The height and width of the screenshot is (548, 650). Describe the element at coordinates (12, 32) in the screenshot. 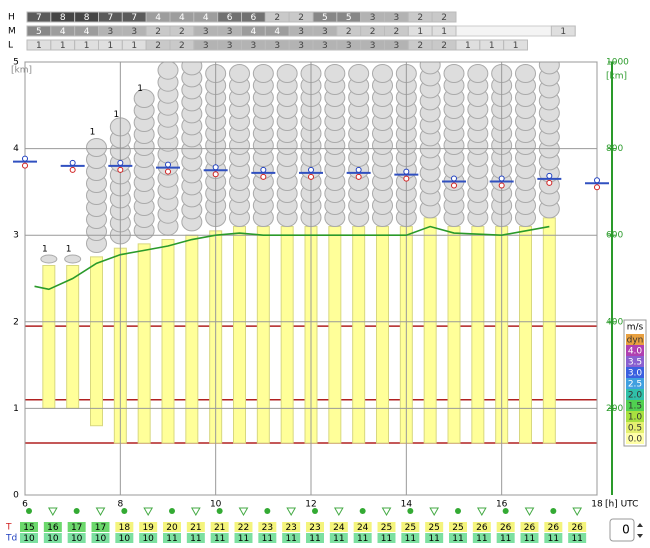

I see `cover-row-name: M` at that location.